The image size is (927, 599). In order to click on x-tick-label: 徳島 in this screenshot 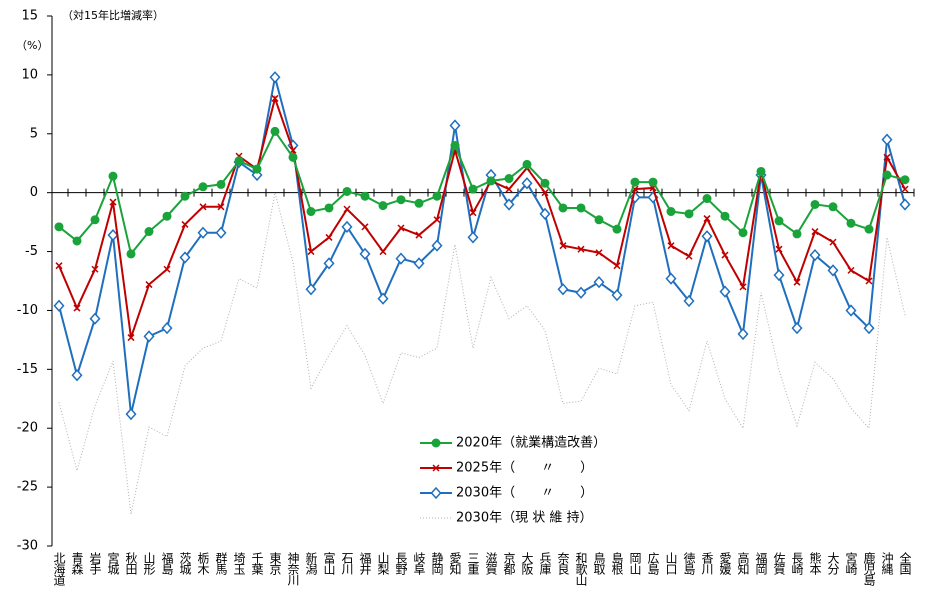, I will do `click(689, 563)`.